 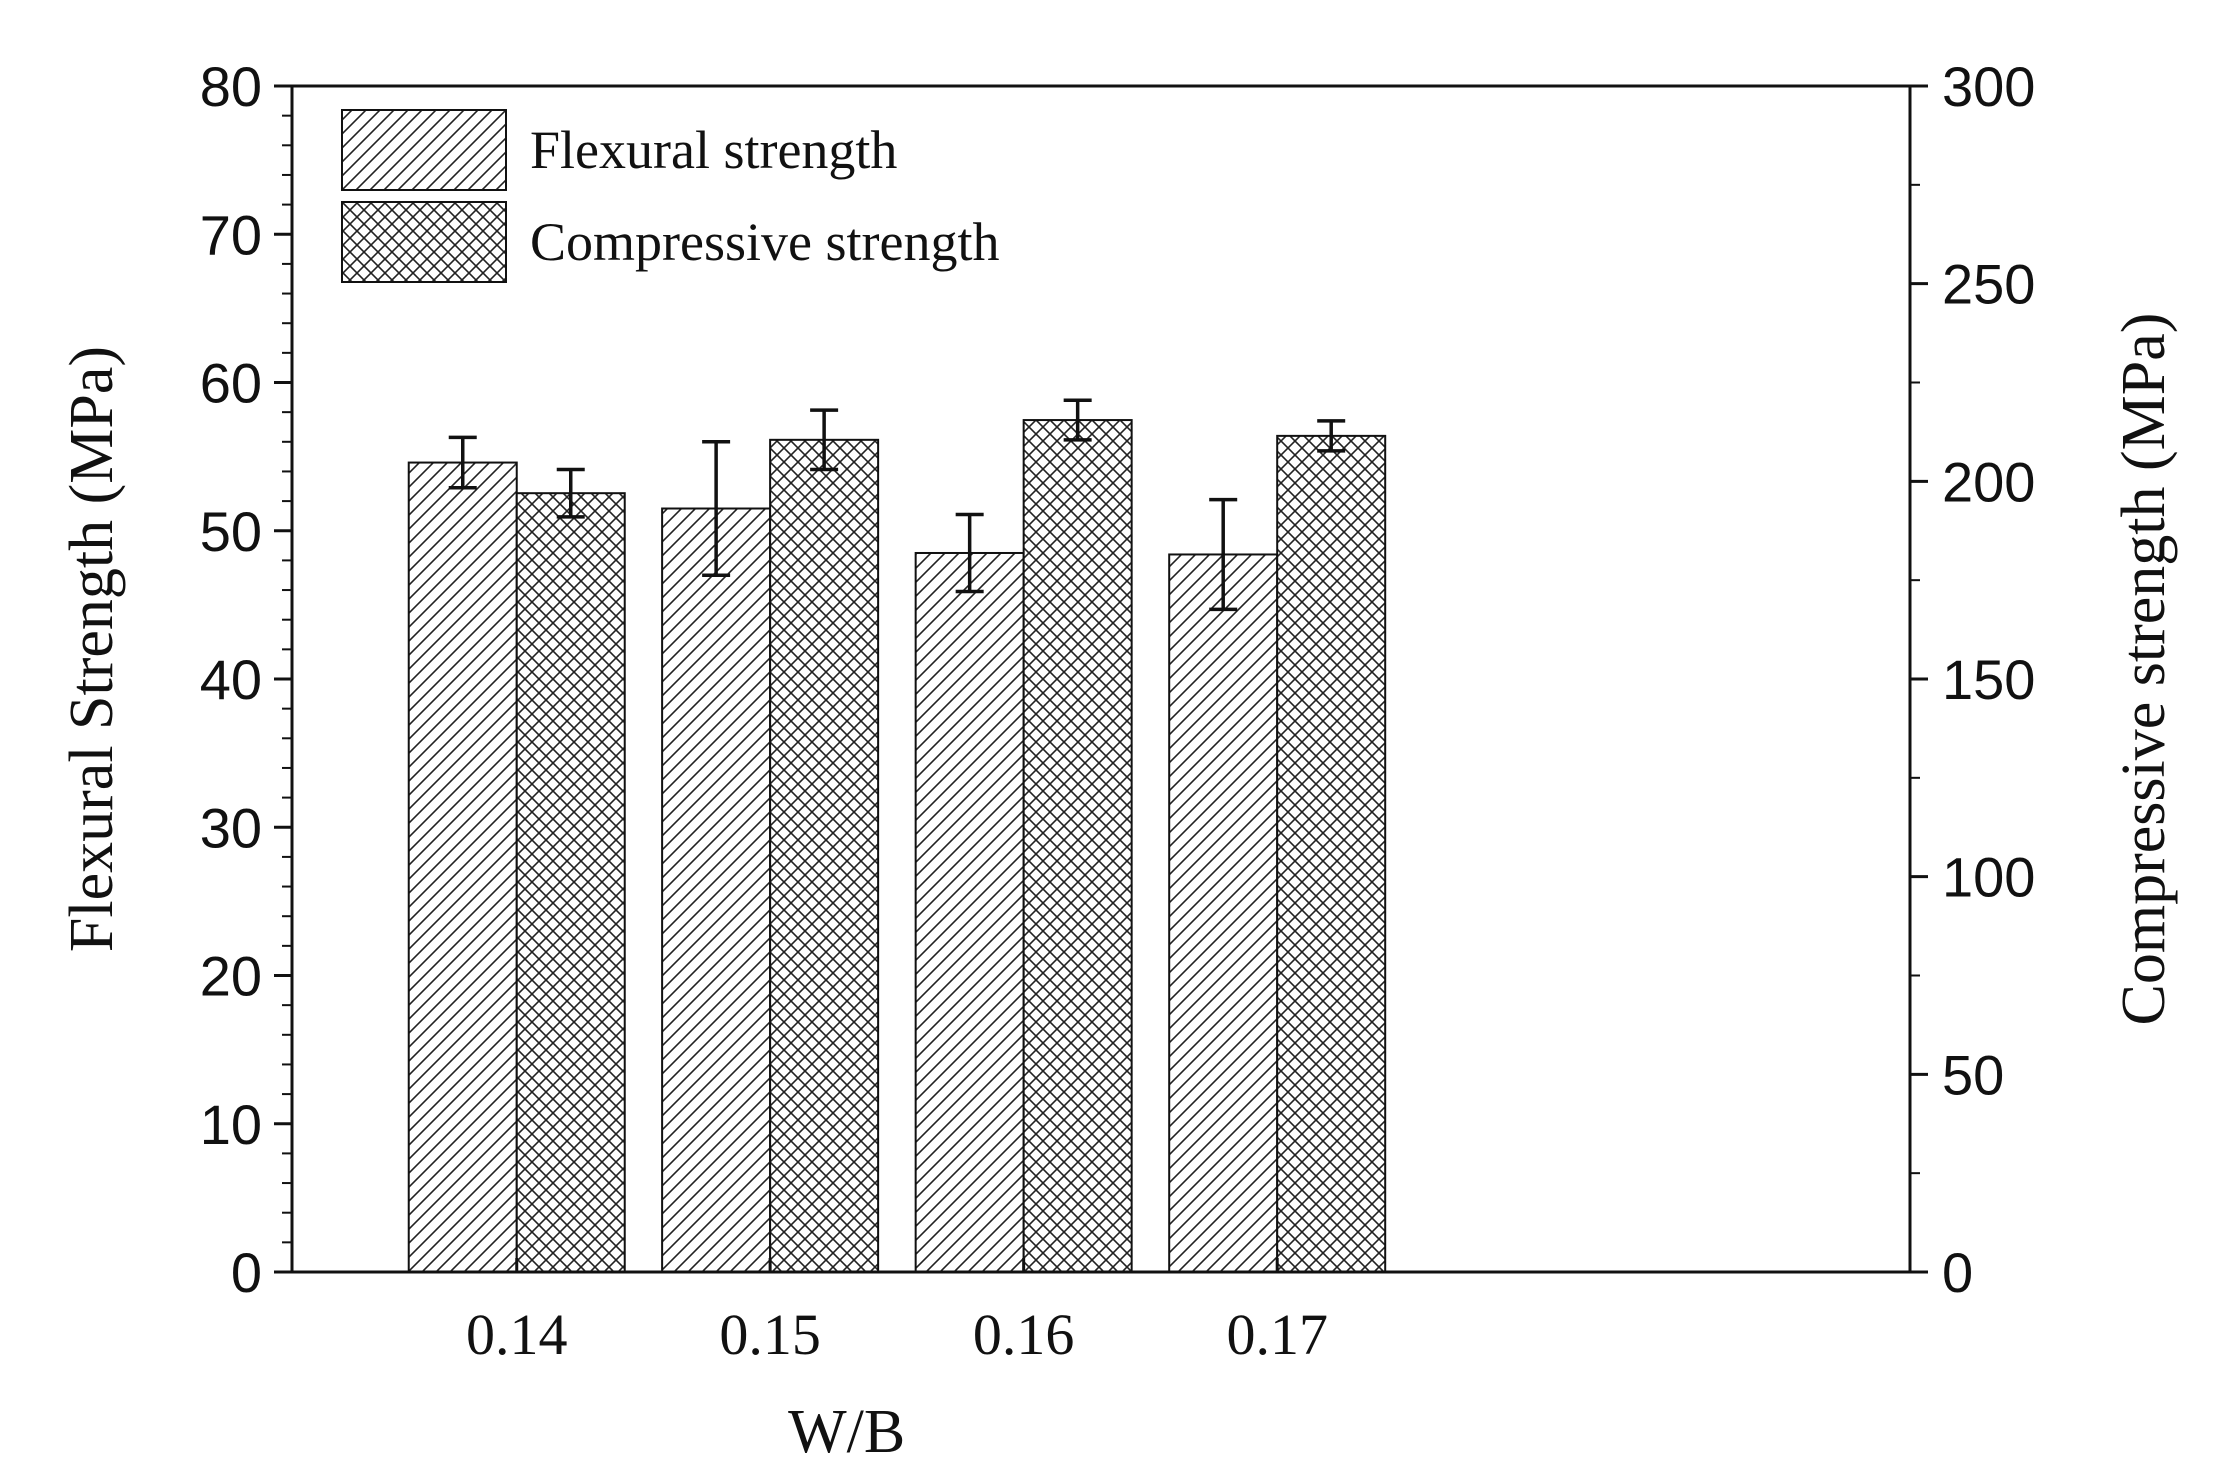 What do you see at coordinates (231, 1124) in the screenshot?
I see `left-tick-label: 10` at bounding box center [231, 1124].